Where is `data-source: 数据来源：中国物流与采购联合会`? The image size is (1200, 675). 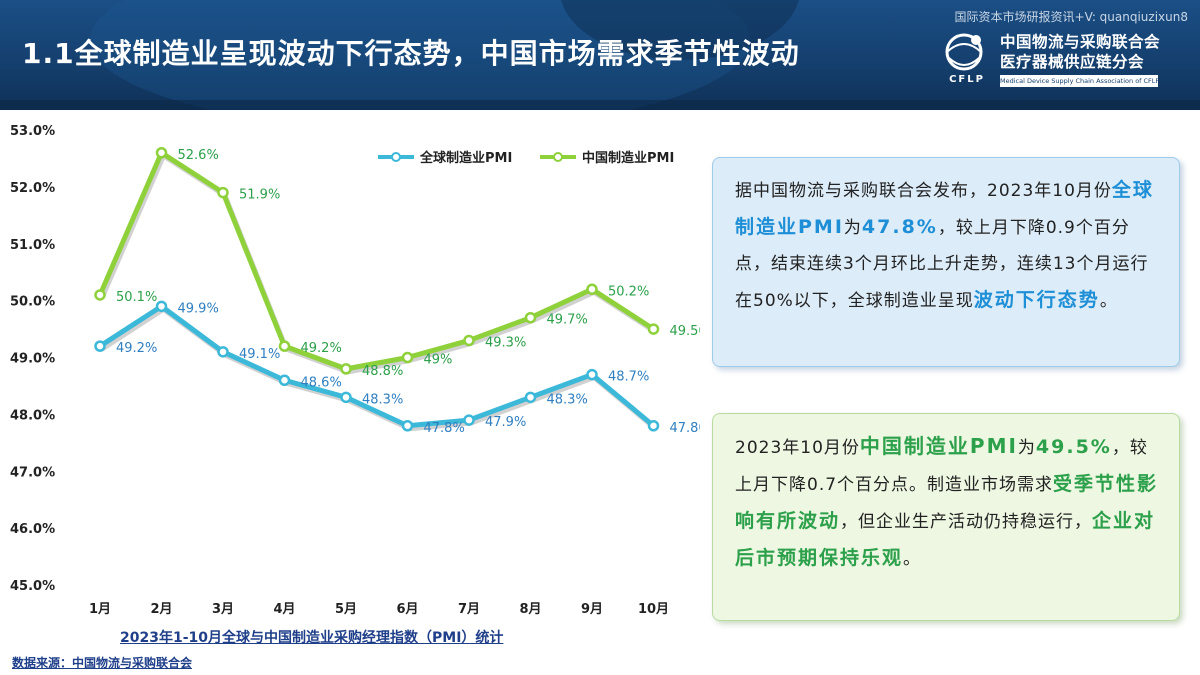 data-source: 数据来源：中国物流与采购联合会 is located at coordinates (102, 663).